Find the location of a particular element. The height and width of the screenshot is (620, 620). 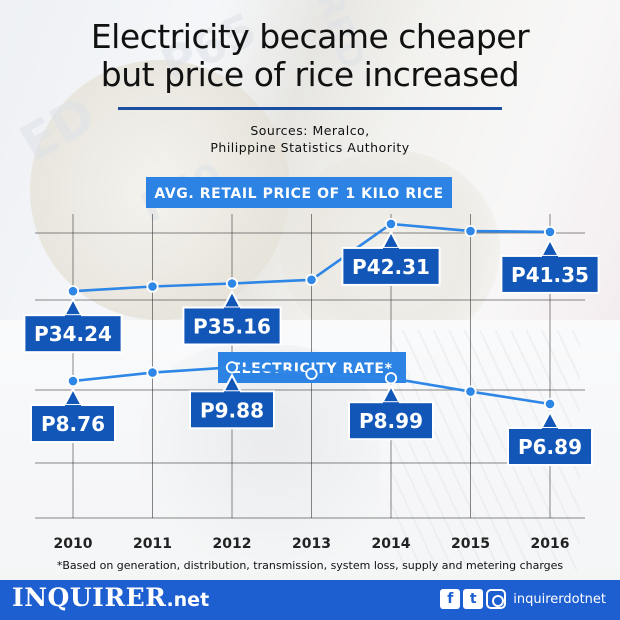

inquirer-logo: INQUIRER.net is located at coordinates (110, 597).